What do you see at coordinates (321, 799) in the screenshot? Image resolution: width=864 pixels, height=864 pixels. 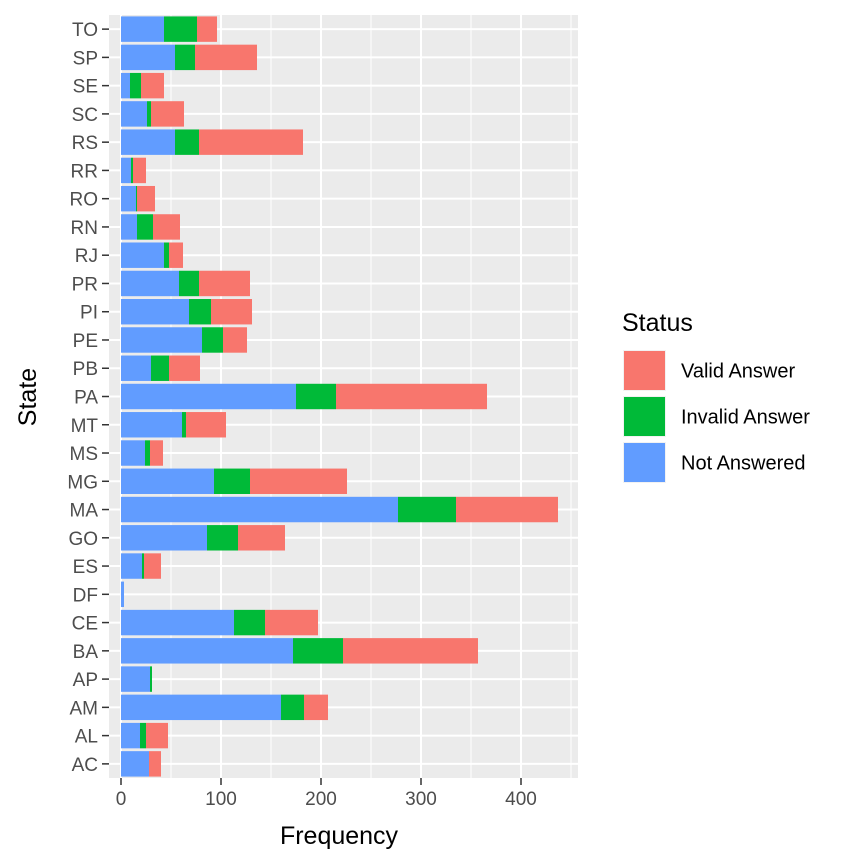 I see `x-tick-label: 200` at bounding box center [321, 799].